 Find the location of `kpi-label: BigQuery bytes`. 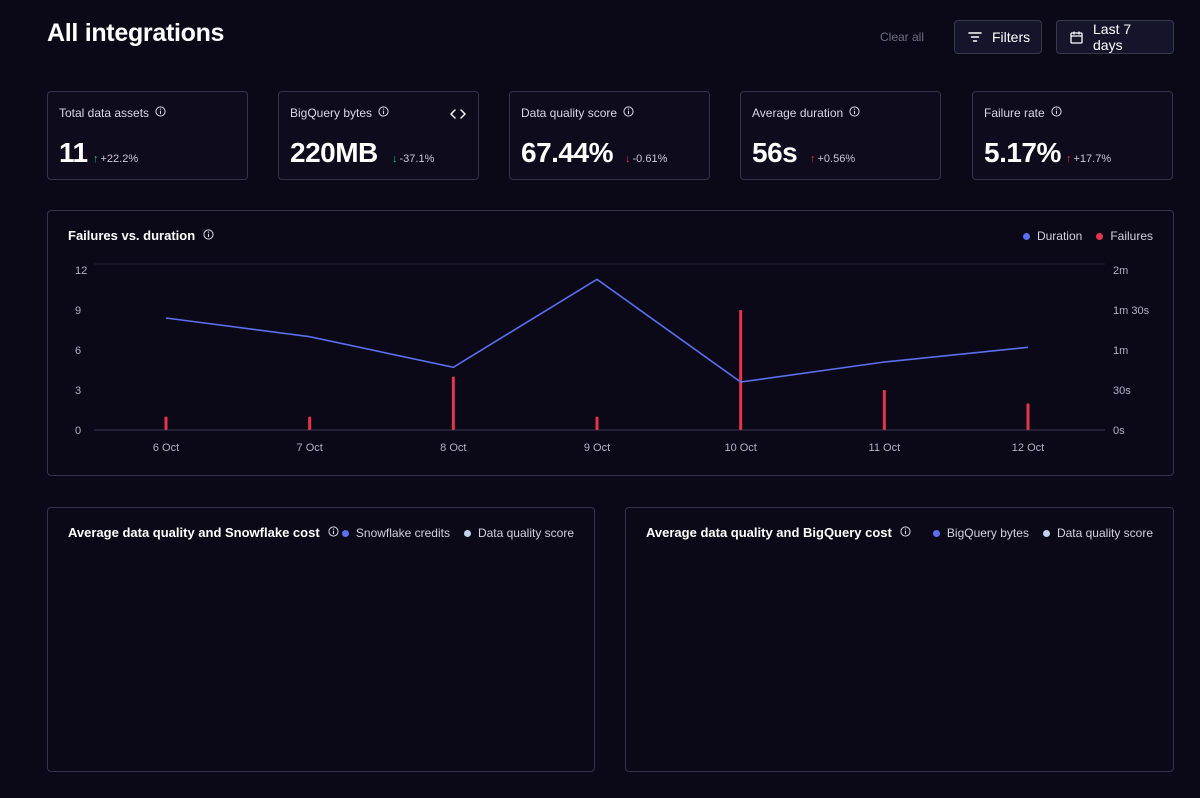

kpi-label: BigQuery bytes is located at coordinates (331, 113).